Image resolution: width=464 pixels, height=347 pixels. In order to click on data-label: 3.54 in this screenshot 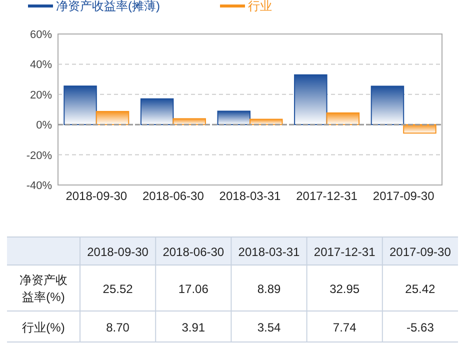, I will do `click(269, 327)`.